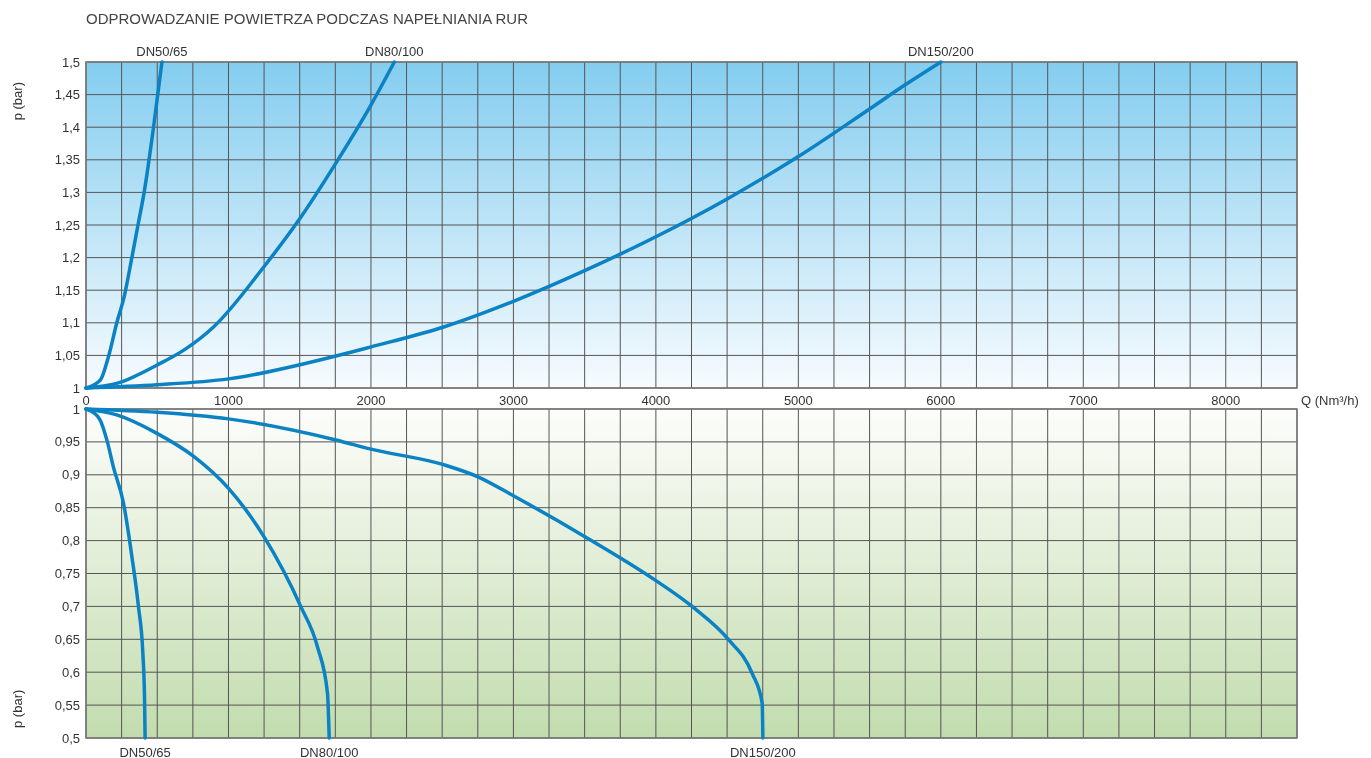 The width and height of the screenshot is (1371, 758). What do you see at coordinates (70, 606) in the screenshot?
I see `y-tick-label: 0,7` at bounding box center [70, 606].